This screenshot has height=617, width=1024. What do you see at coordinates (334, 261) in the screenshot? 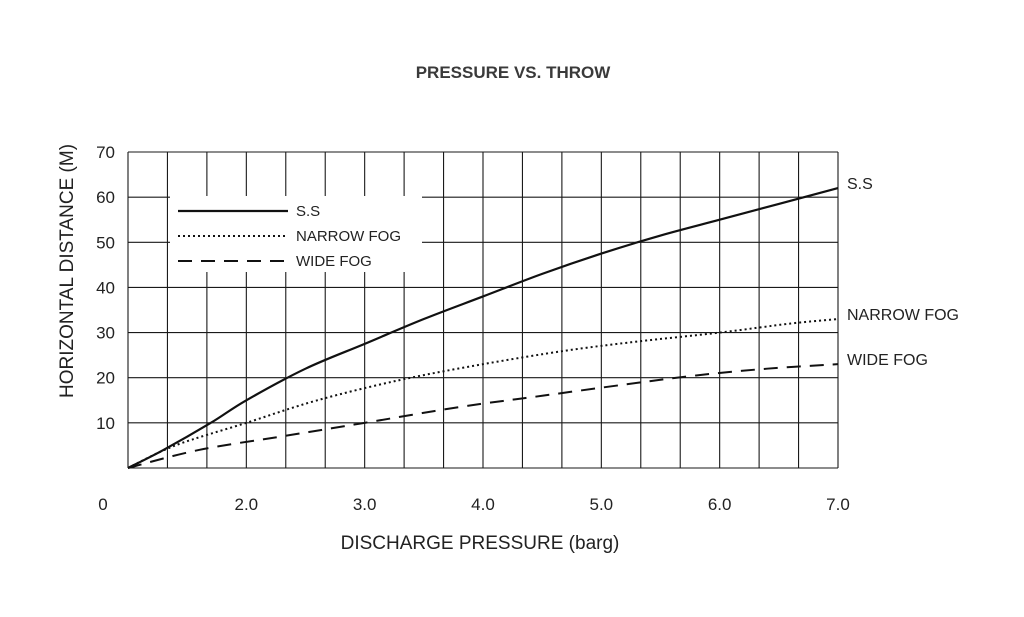
I see `legend-label: WIDE FOG` at bounding box center [334, 261].